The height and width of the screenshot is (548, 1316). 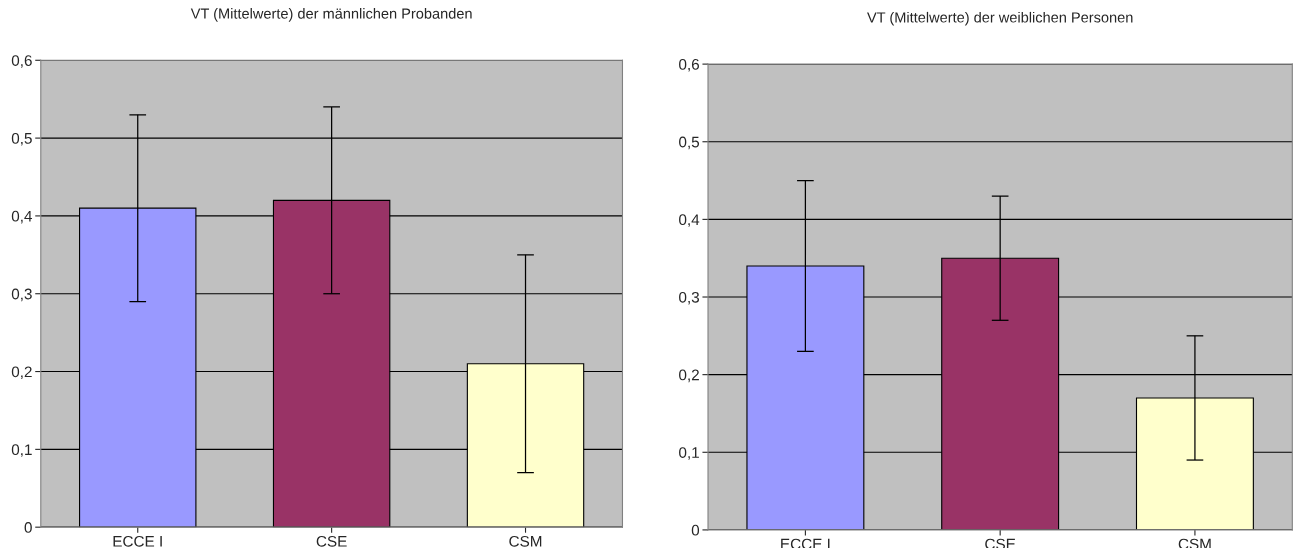 I want to click on x-tick-label: CSM, so click(x=525, y=541).